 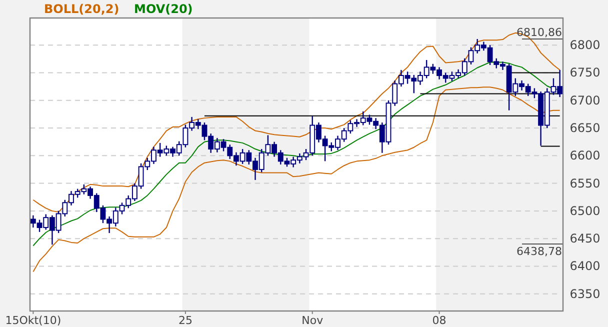 I want to click on y-tick-label: 6400, so click(x=585, y=266).